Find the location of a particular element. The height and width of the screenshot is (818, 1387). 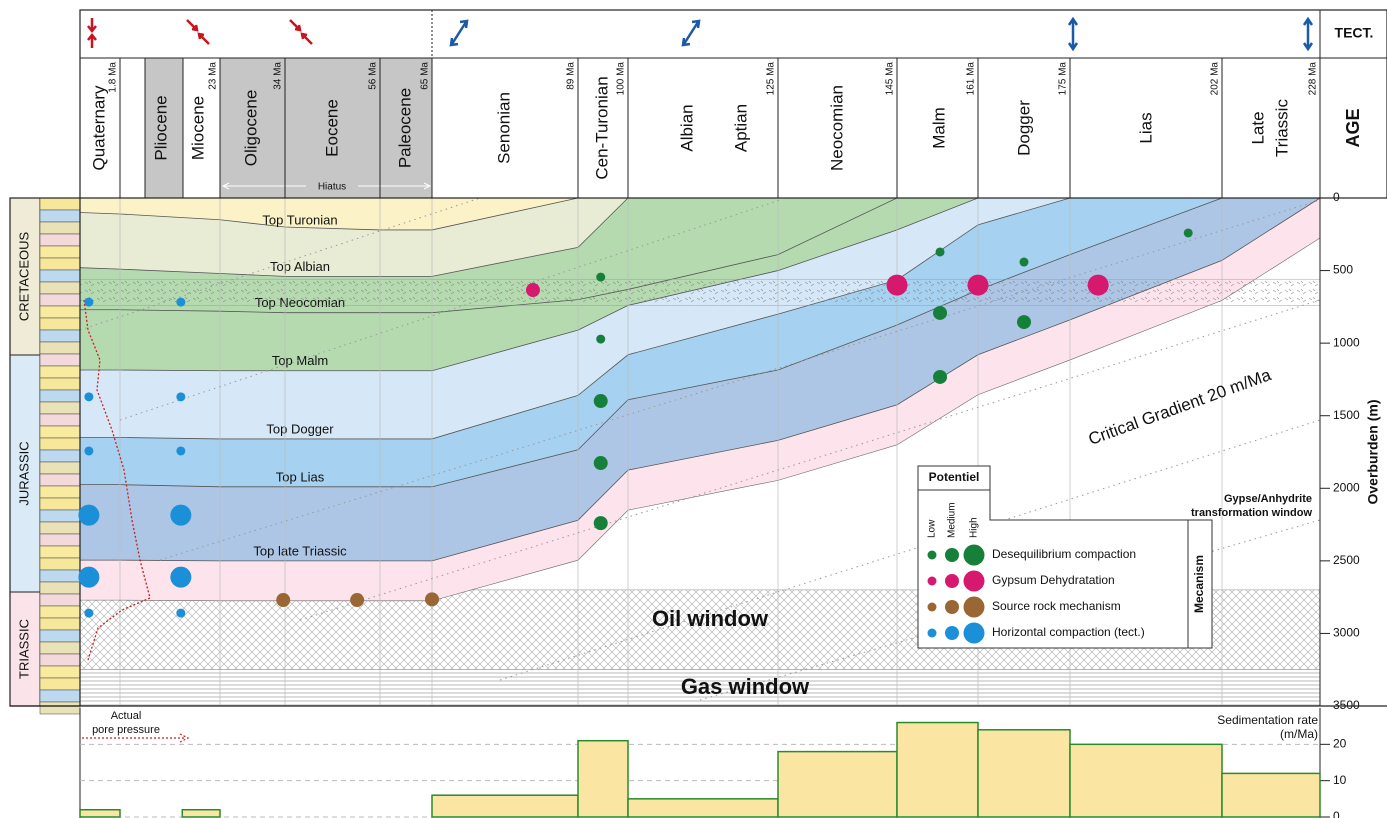

y-tick-label: 500 is located at coordinates (1343, 270).